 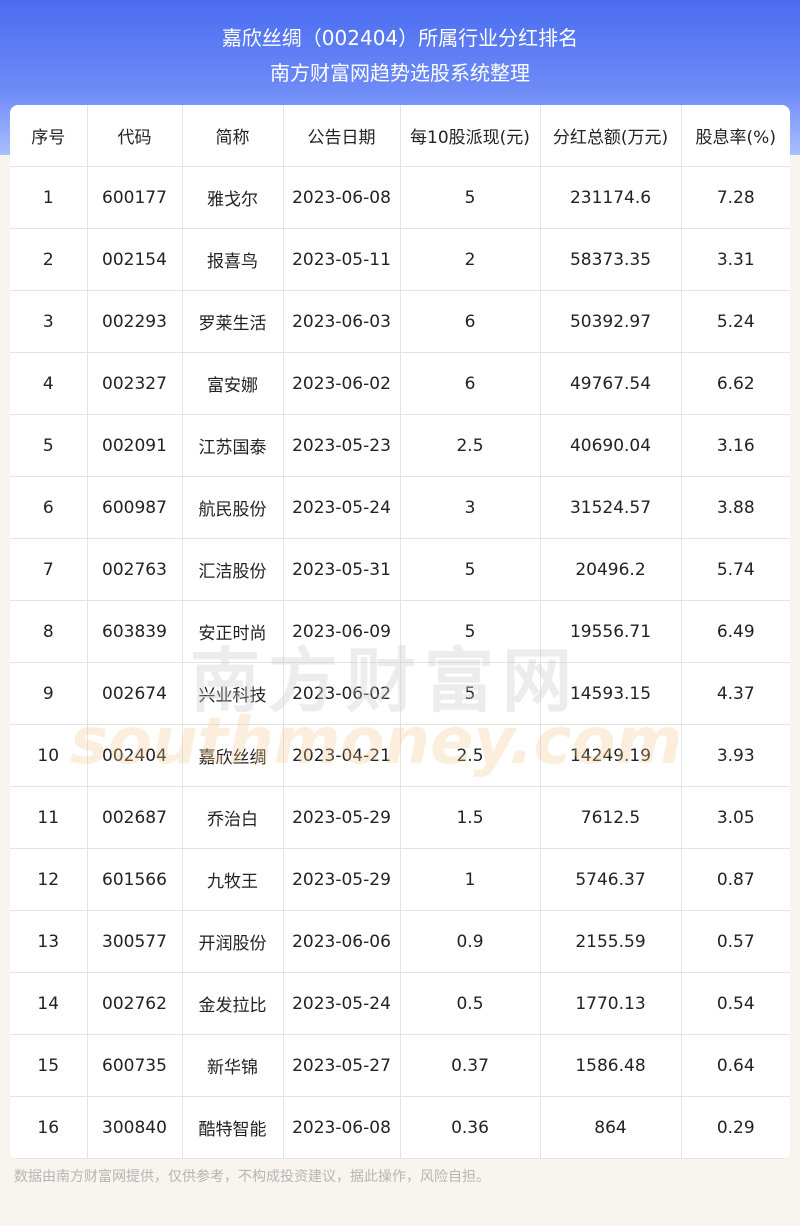 I want to click on column-header: 简称, so click(x=232, y=136).